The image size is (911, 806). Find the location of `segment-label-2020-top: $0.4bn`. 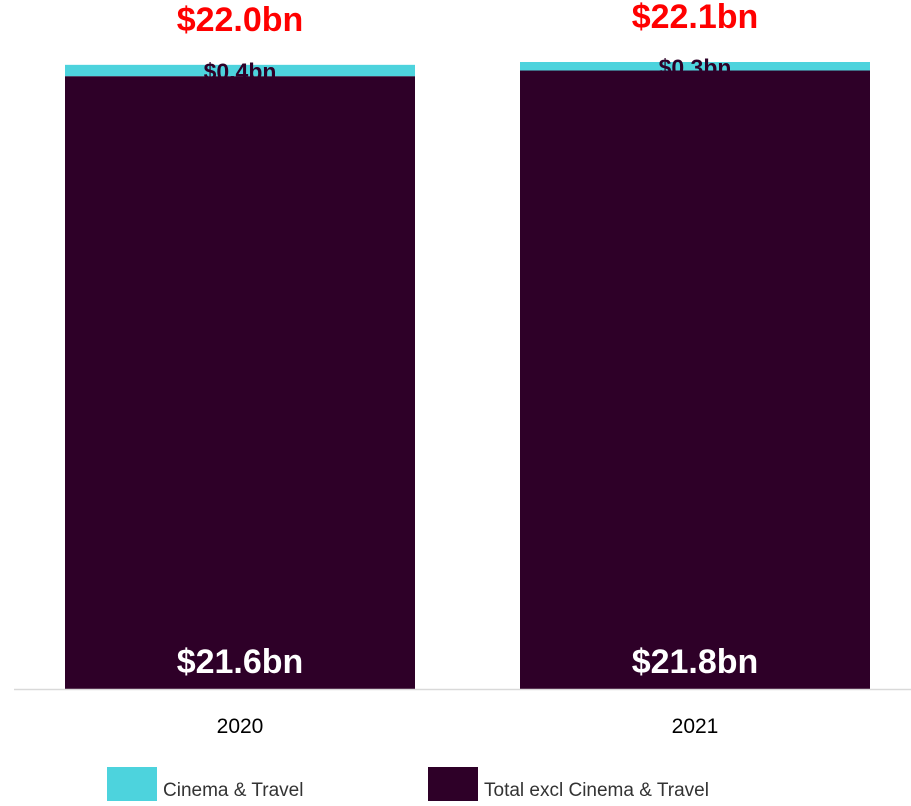

segment-label-2020-top: $0.4bn is located at coordinates (240, 72).